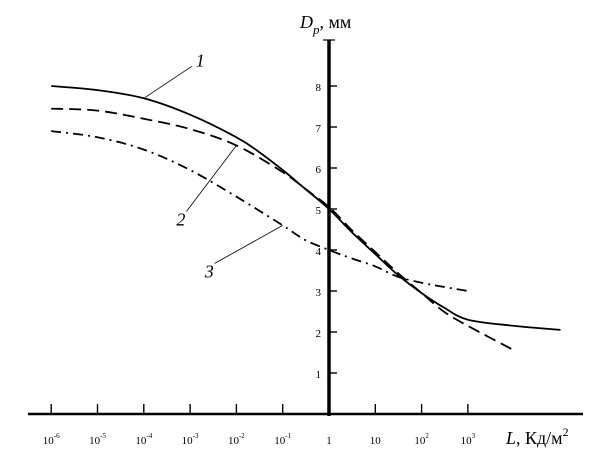 The height and width of the screenshot is (455, 609). I want to click on x-tick-label: 10⁻³, so click(190, 439).